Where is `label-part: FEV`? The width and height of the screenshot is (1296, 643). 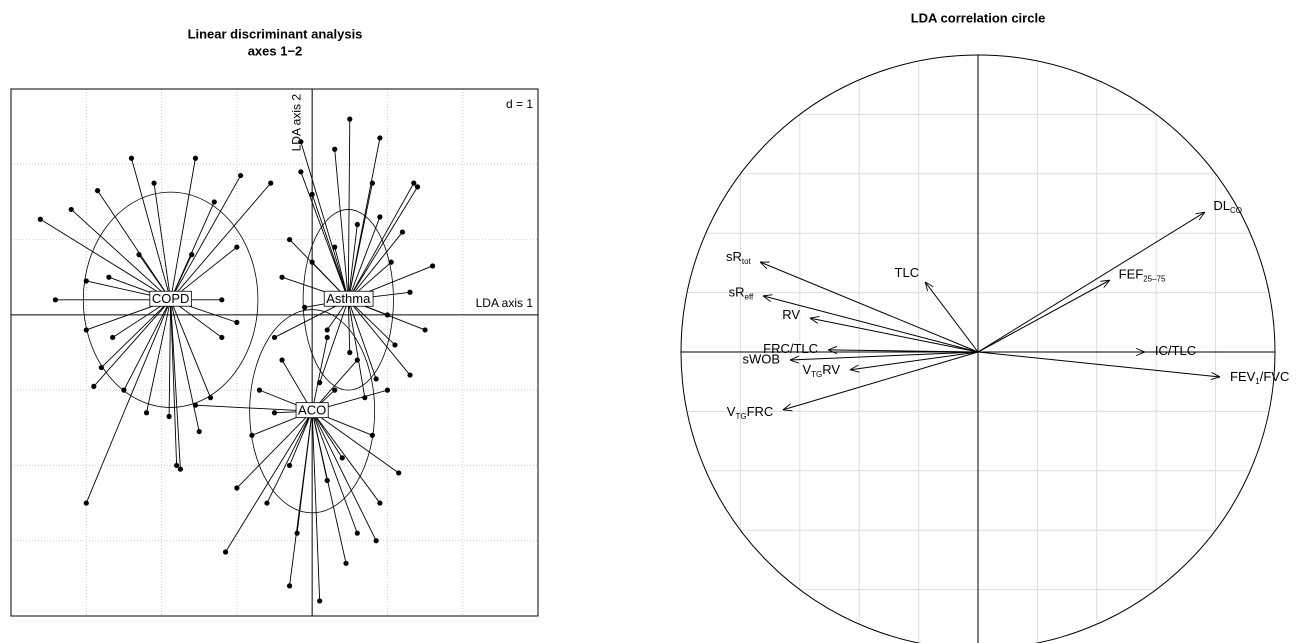
label-part: FEV is located at coordinates (1243, 376).